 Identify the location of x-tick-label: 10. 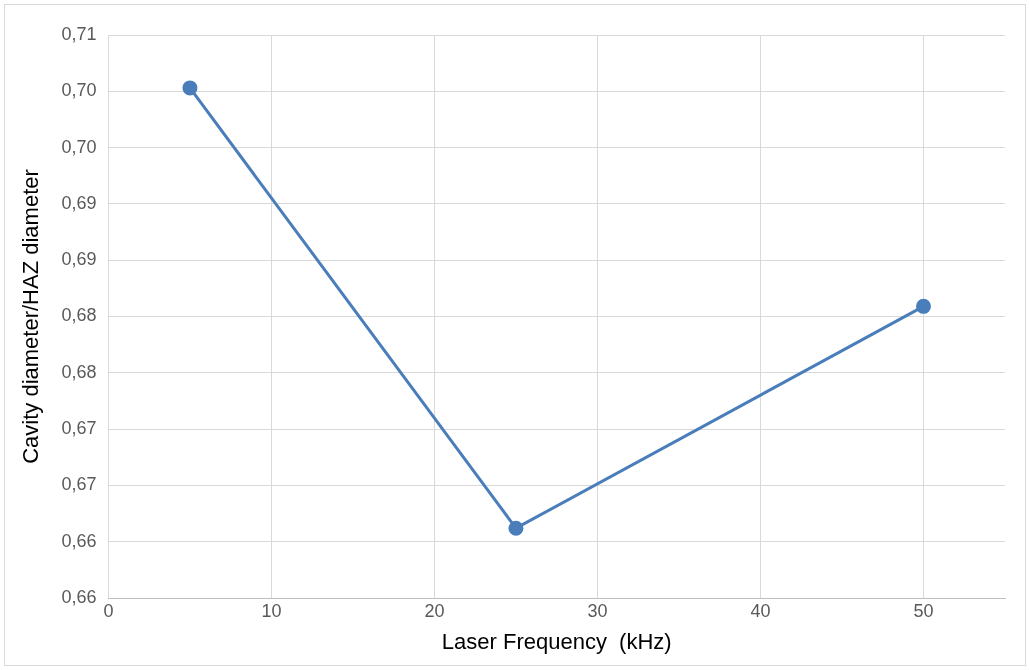
(271, 610).